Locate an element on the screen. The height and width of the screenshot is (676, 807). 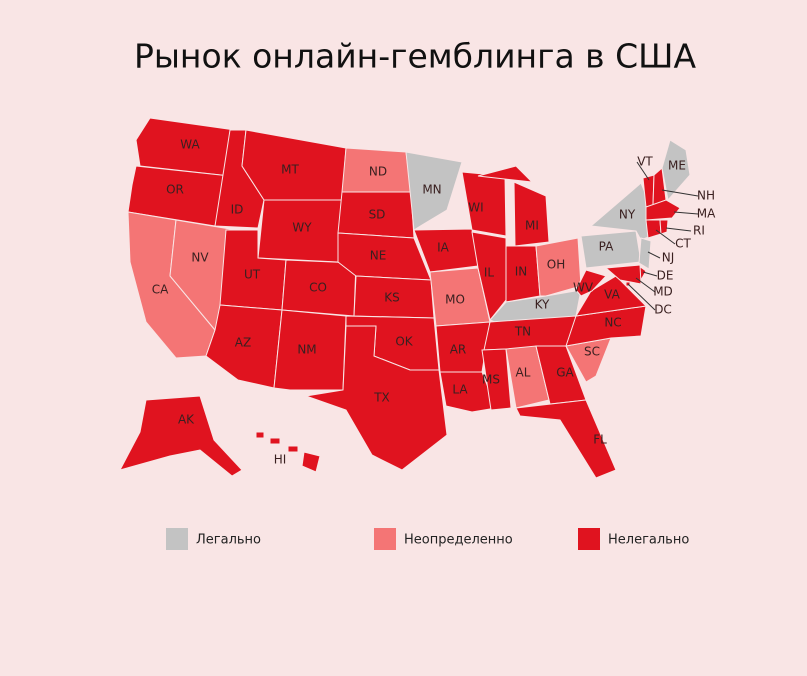
state-label: OR is located at coordinates (175, 190).